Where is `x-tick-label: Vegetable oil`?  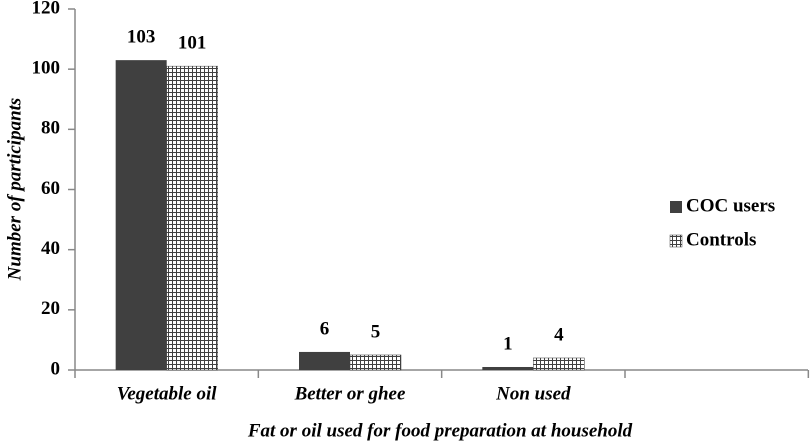
x-tick-label: Vegetable oil is located at coordinates (167, 393).